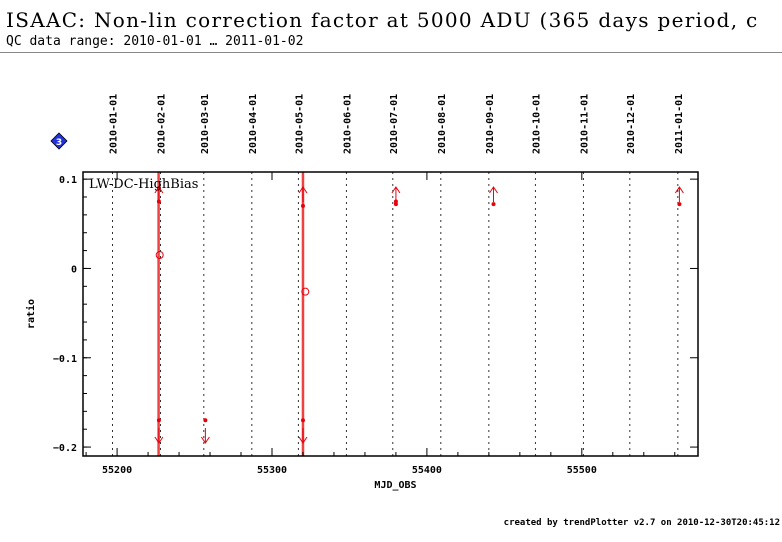  I want to click on date-tick-label: 2010-05-01, so click(299, 124).